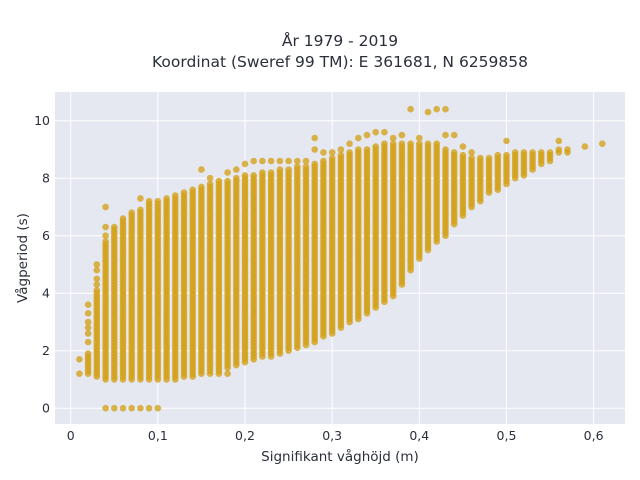 The height and width of the screenshot is (480, 640). I want to click on y-tick-label: 6, so click(46, 235).